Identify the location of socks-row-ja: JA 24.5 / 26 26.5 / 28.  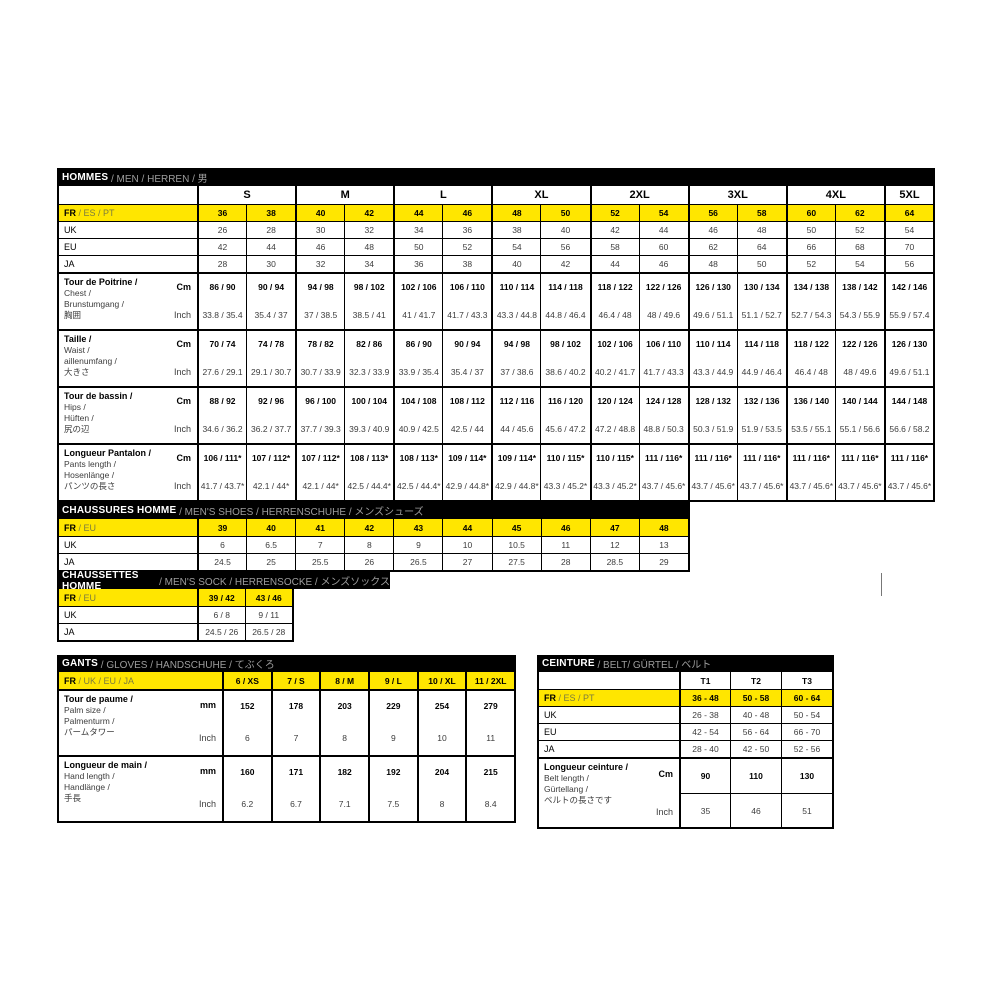
(175, 631).